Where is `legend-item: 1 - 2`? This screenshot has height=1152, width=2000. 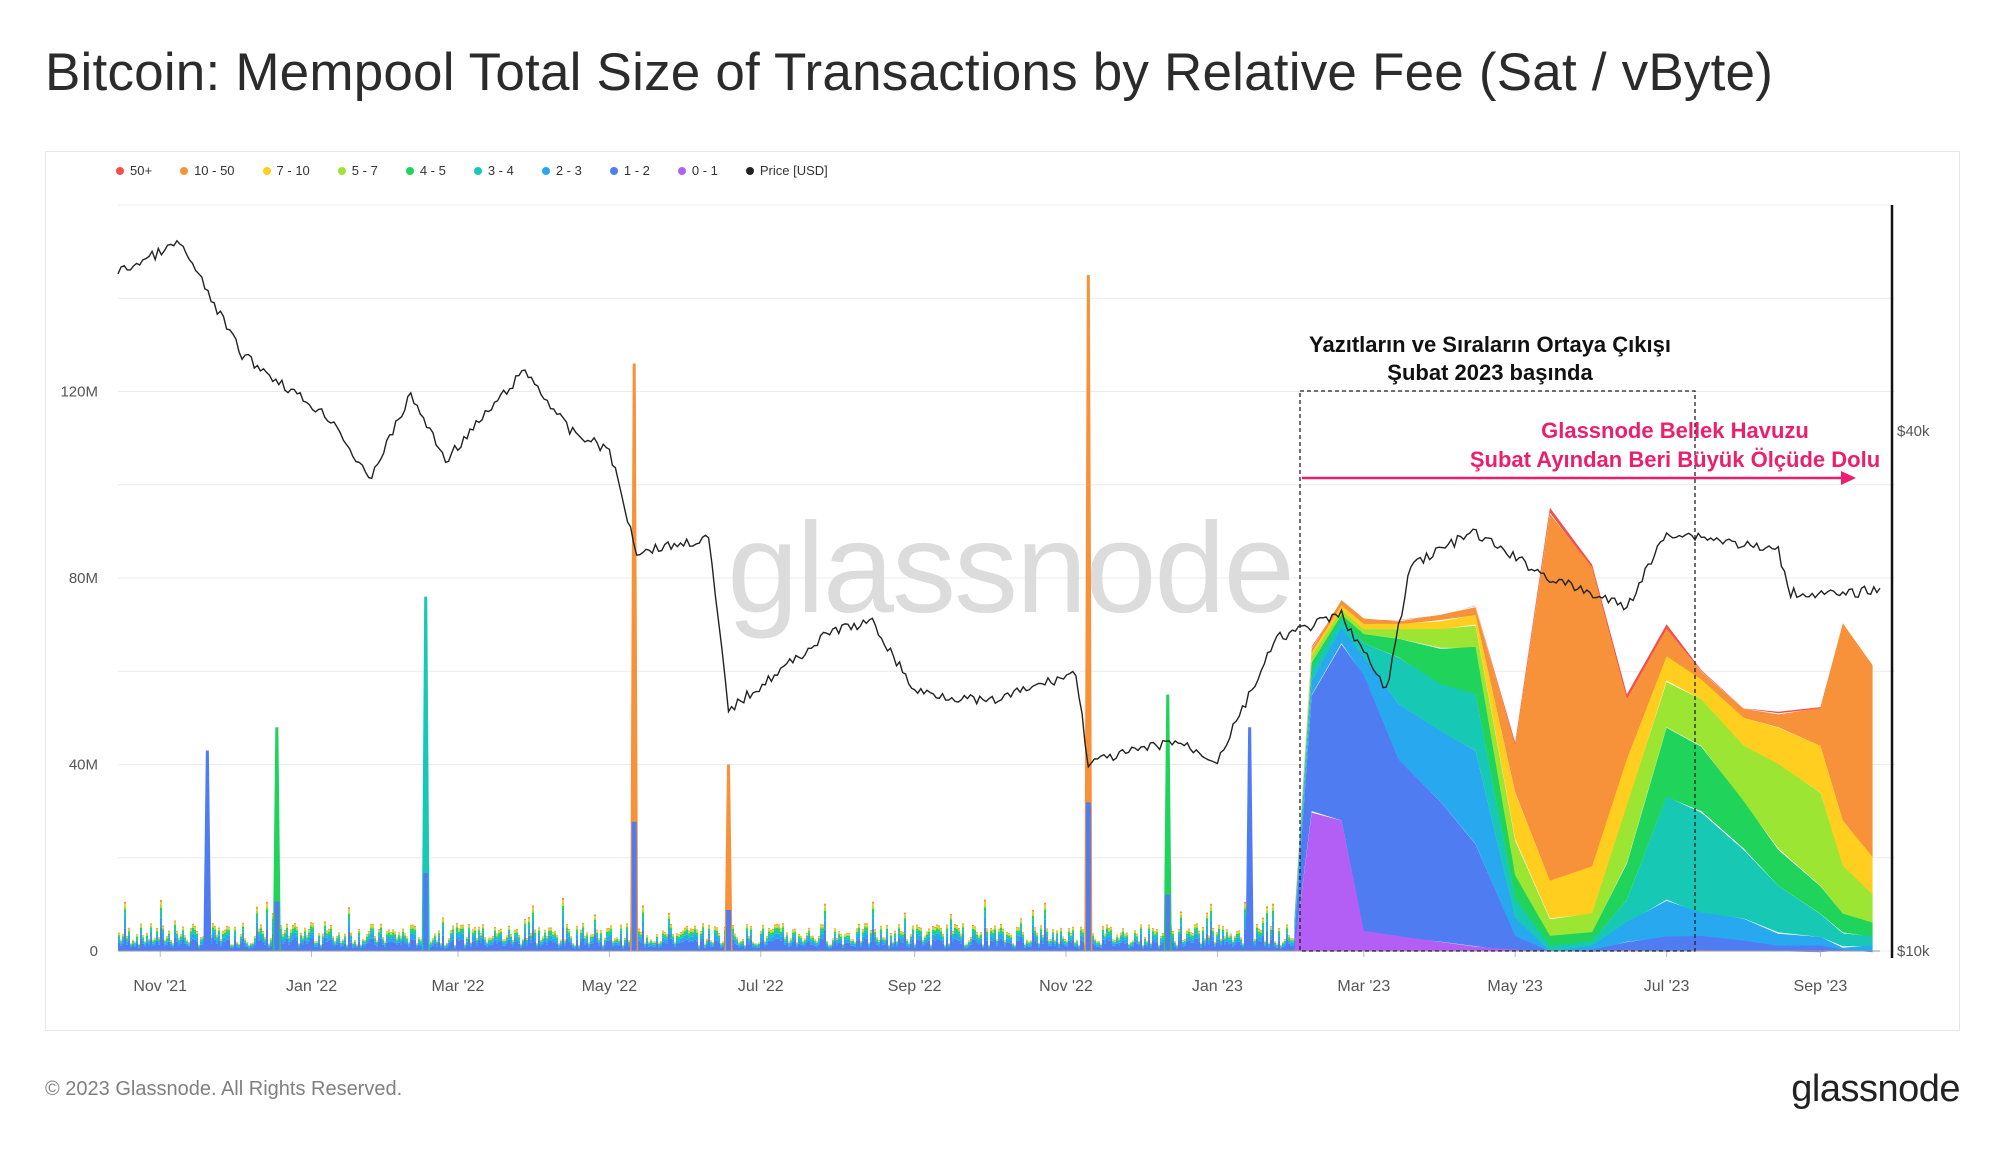 legend-item: 1 - 2 is located at coordinates (629, 170).